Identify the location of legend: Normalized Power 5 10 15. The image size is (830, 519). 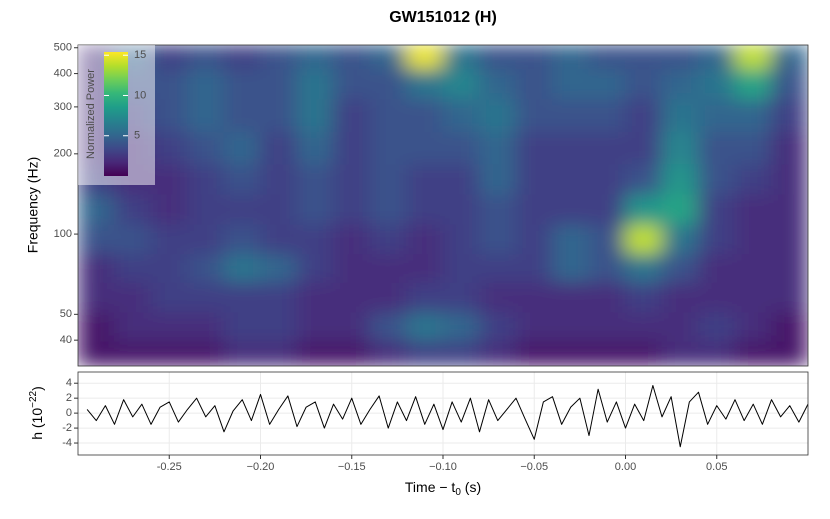
(116, 115).